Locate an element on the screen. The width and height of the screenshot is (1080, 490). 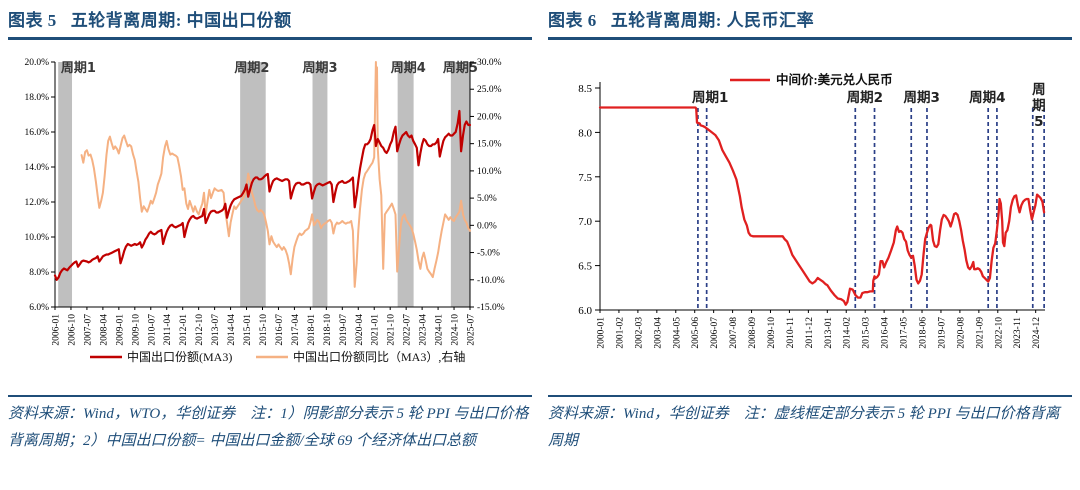
svg-text: 2000-01 is located at coordinates (602, 333).